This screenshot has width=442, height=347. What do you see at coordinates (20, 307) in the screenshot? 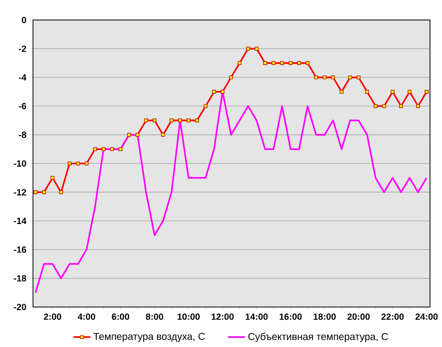
I see `y-tick-label: -20` at bounding box center [20, 307].